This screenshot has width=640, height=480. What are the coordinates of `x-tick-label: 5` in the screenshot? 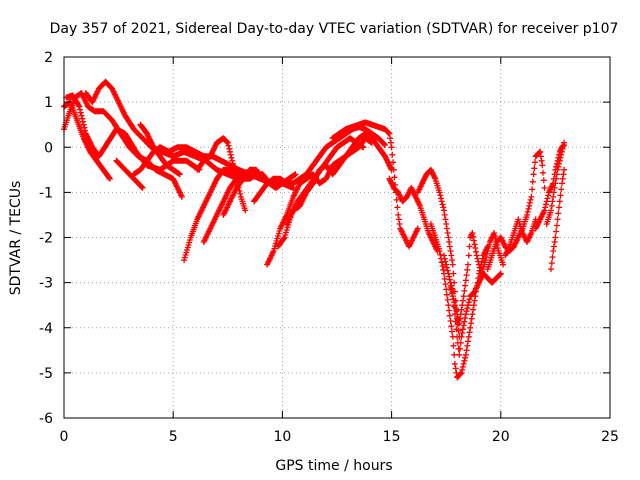 It's located at (173, 437).